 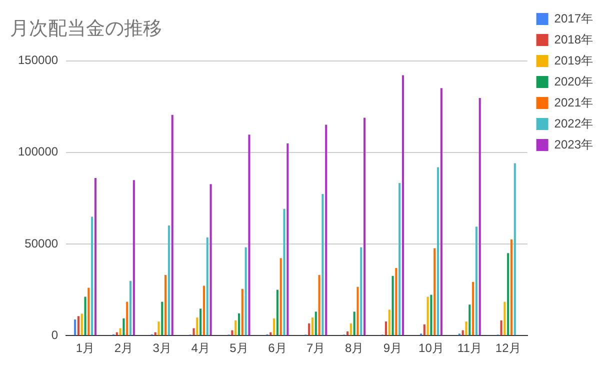 I want to click on x-tick-label: 12月, so click(x=508, y=348).